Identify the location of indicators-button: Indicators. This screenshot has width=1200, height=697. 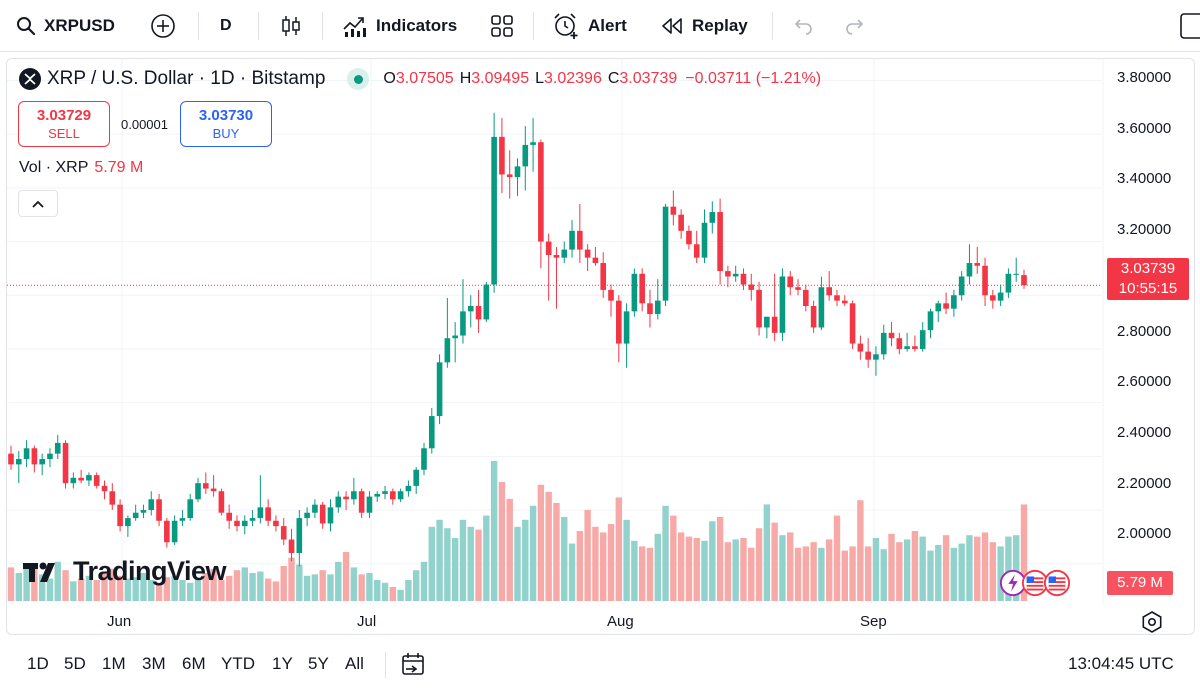
(399, 26).